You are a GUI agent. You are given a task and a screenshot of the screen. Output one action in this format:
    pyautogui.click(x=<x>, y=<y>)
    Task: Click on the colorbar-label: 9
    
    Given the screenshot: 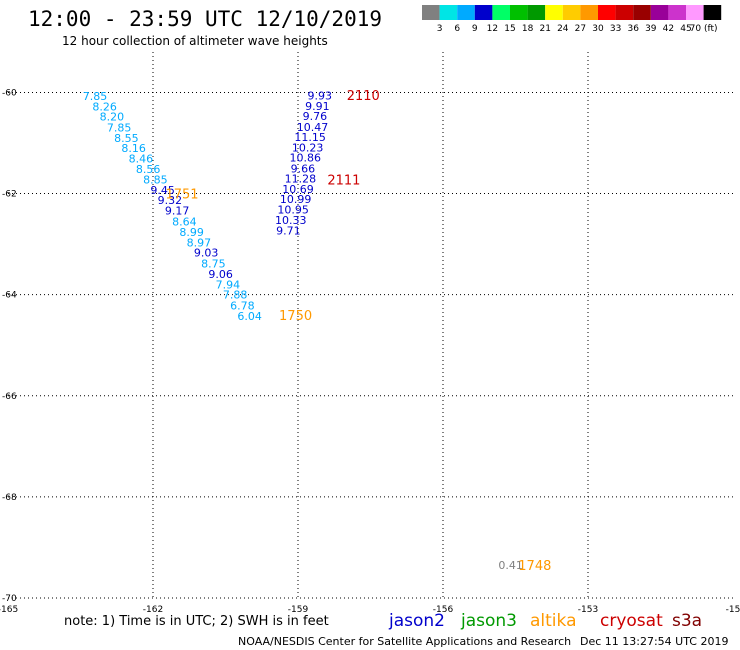 What is the action you would take?
    pyautogui.click(x=475, y=29)
    